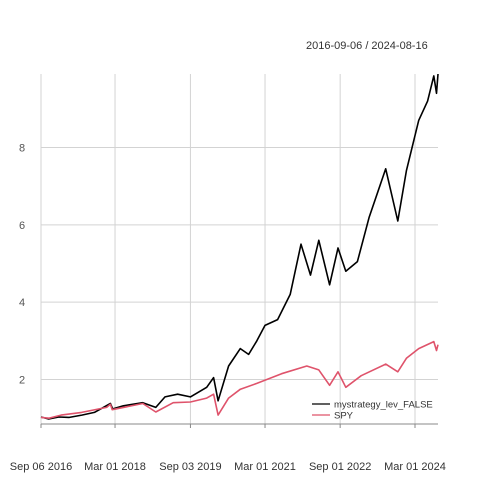 The height and width of the screenshot is (480, 480). I want to click on x-tick-label: Sep 01 2022, so click(340, 467).